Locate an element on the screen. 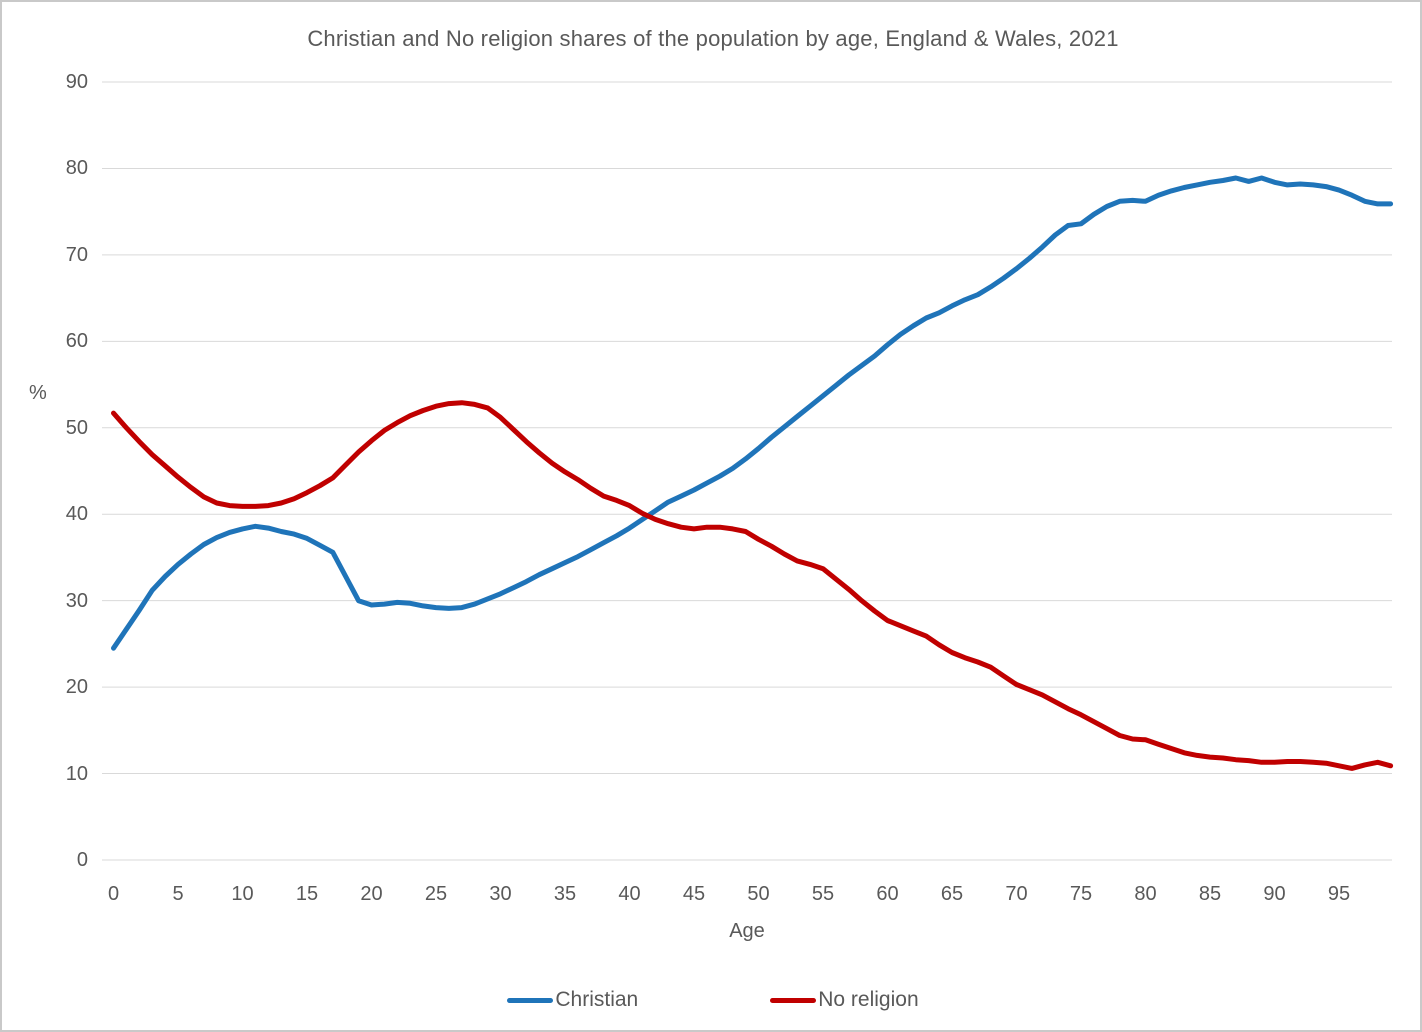 This screenshot has width=1422, height=1032. y-tick-label: 0 is located at coordinates (82, 860).